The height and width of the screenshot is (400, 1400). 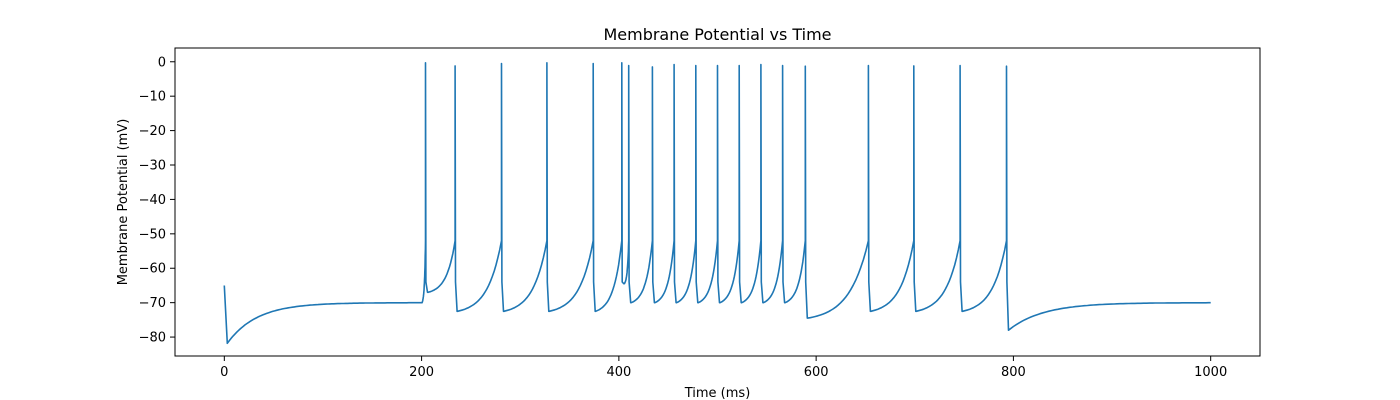 I want to click on y-tick-label: −80, so click(x=152, y=338).